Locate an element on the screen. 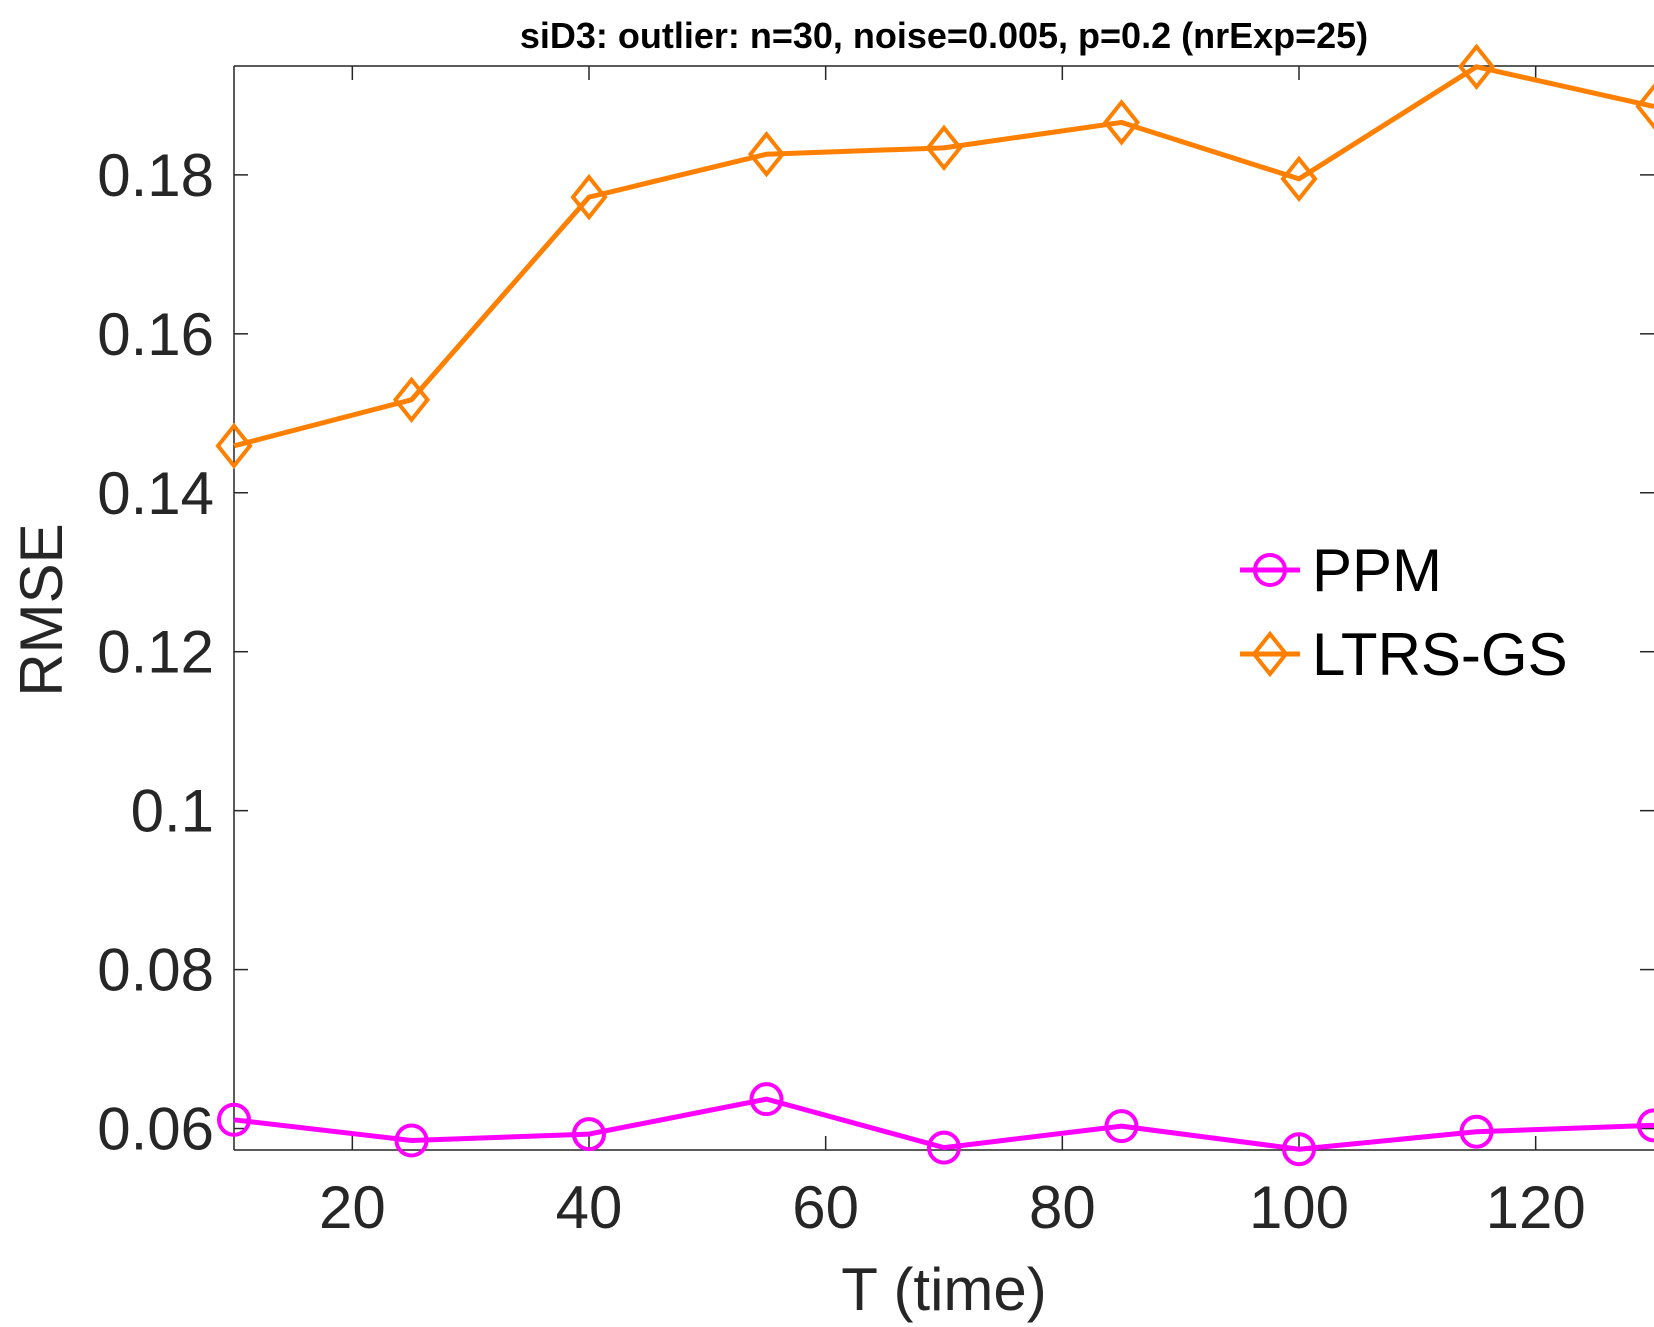  x-tick-label: 20 is located at coordinates (352, 1207).